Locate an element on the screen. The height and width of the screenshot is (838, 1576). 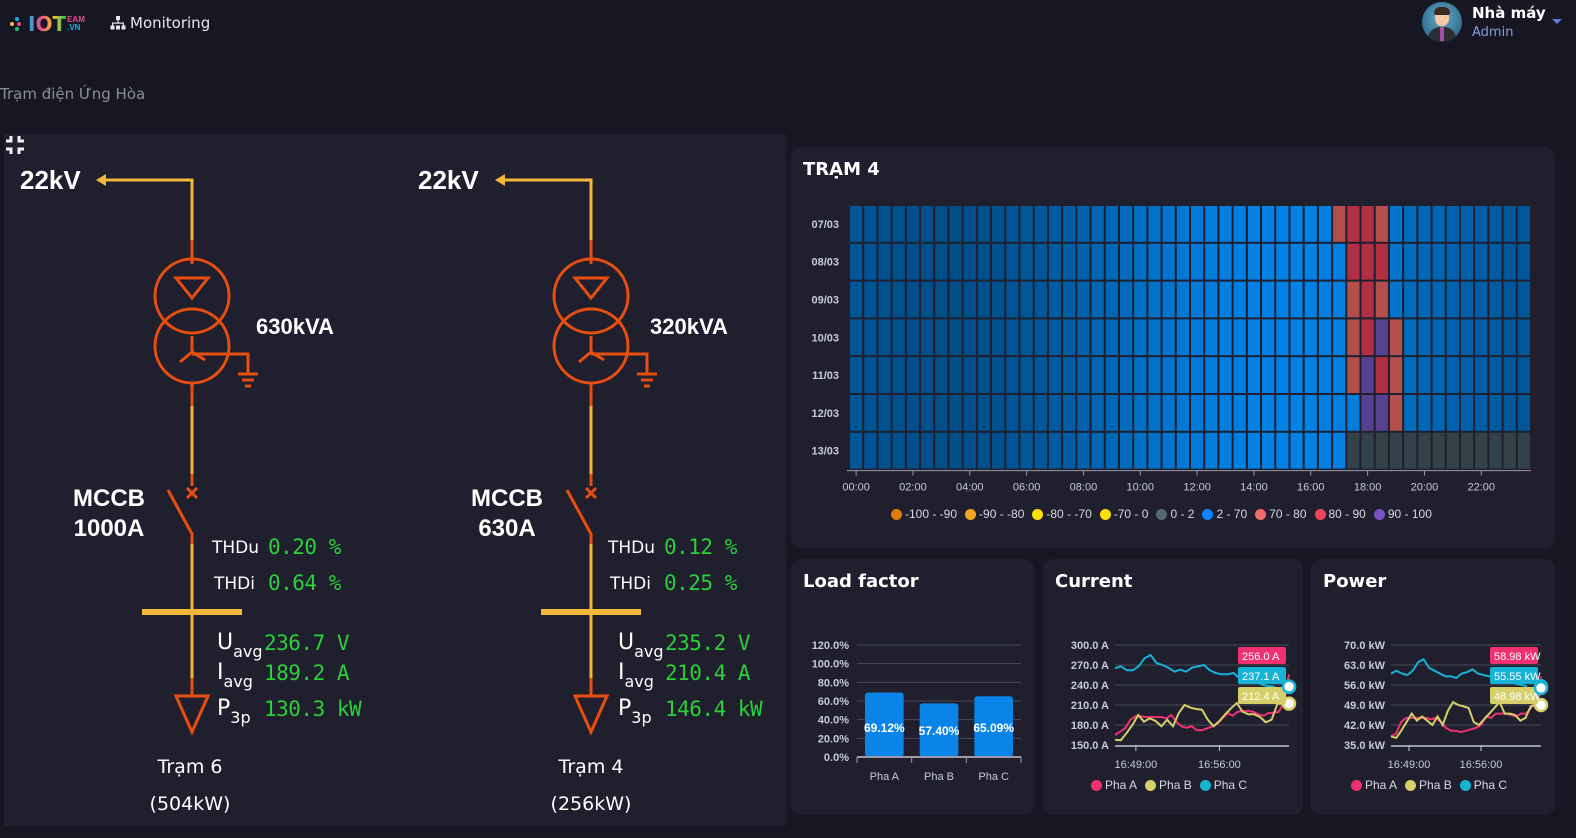
heatmap-legend-item: 2 - 70 is located at coordinates (1224, 514).